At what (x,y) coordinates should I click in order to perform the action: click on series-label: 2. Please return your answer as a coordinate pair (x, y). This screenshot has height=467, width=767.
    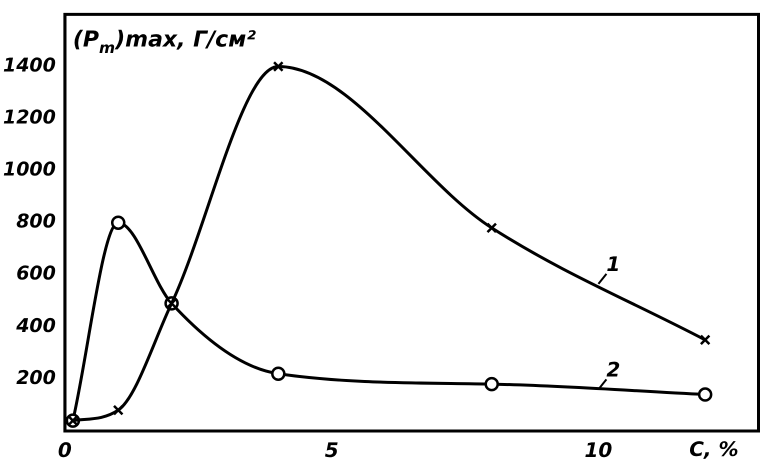
    Looking at the image, I should click on (613, 370).